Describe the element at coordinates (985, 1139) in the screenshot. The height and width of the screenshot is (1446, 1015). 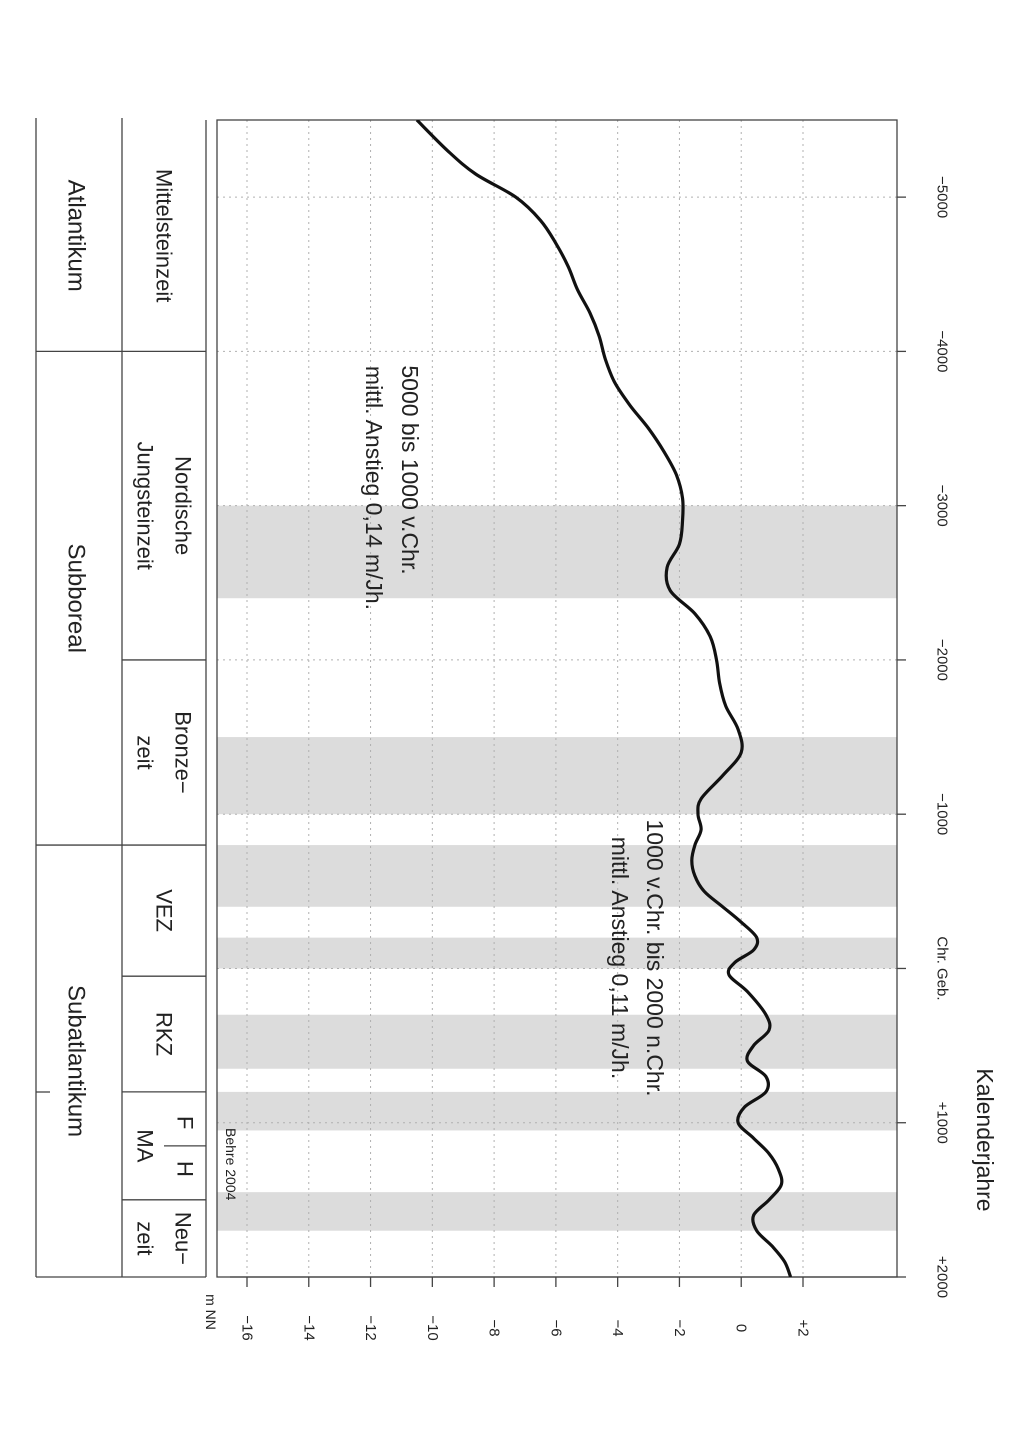
I see `year-axis-title: Kalenderjahre` at that location.